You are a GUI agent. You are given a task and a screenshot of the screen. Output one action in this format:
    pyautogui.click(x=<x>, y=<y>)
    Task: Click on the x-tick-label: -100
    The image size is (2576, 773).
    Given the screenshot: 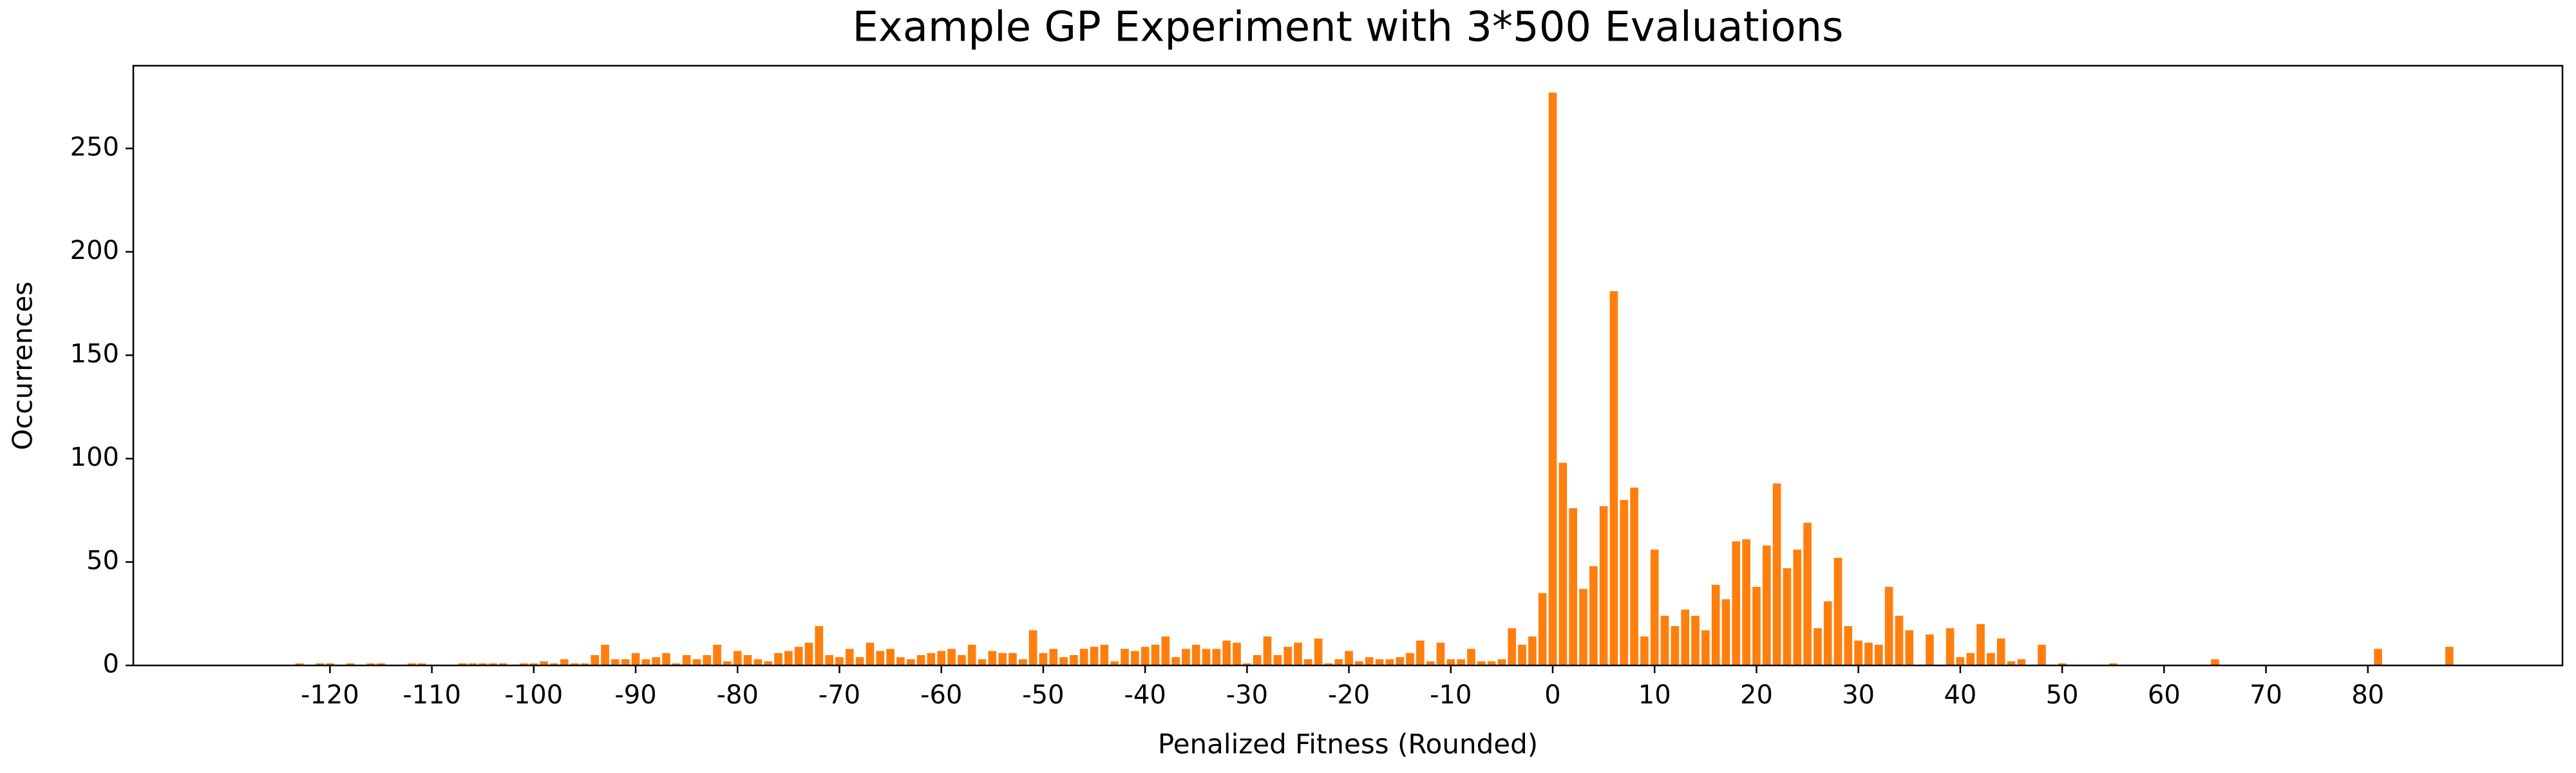 What is the action you would take?
    pyautogui.click(x=533, y=695)
    